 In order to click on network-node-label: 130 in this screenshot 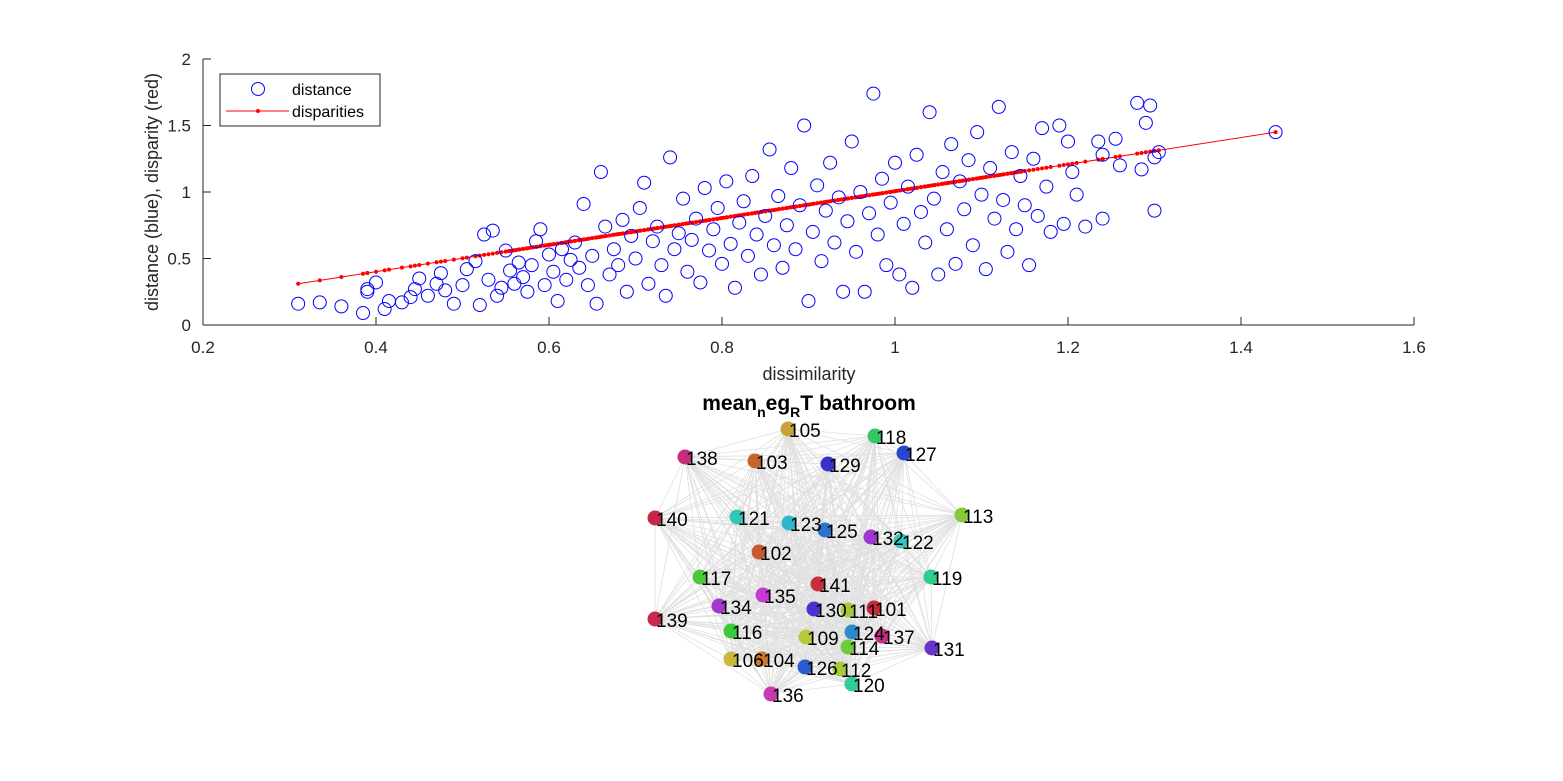, I will do `click(831, 611)`.